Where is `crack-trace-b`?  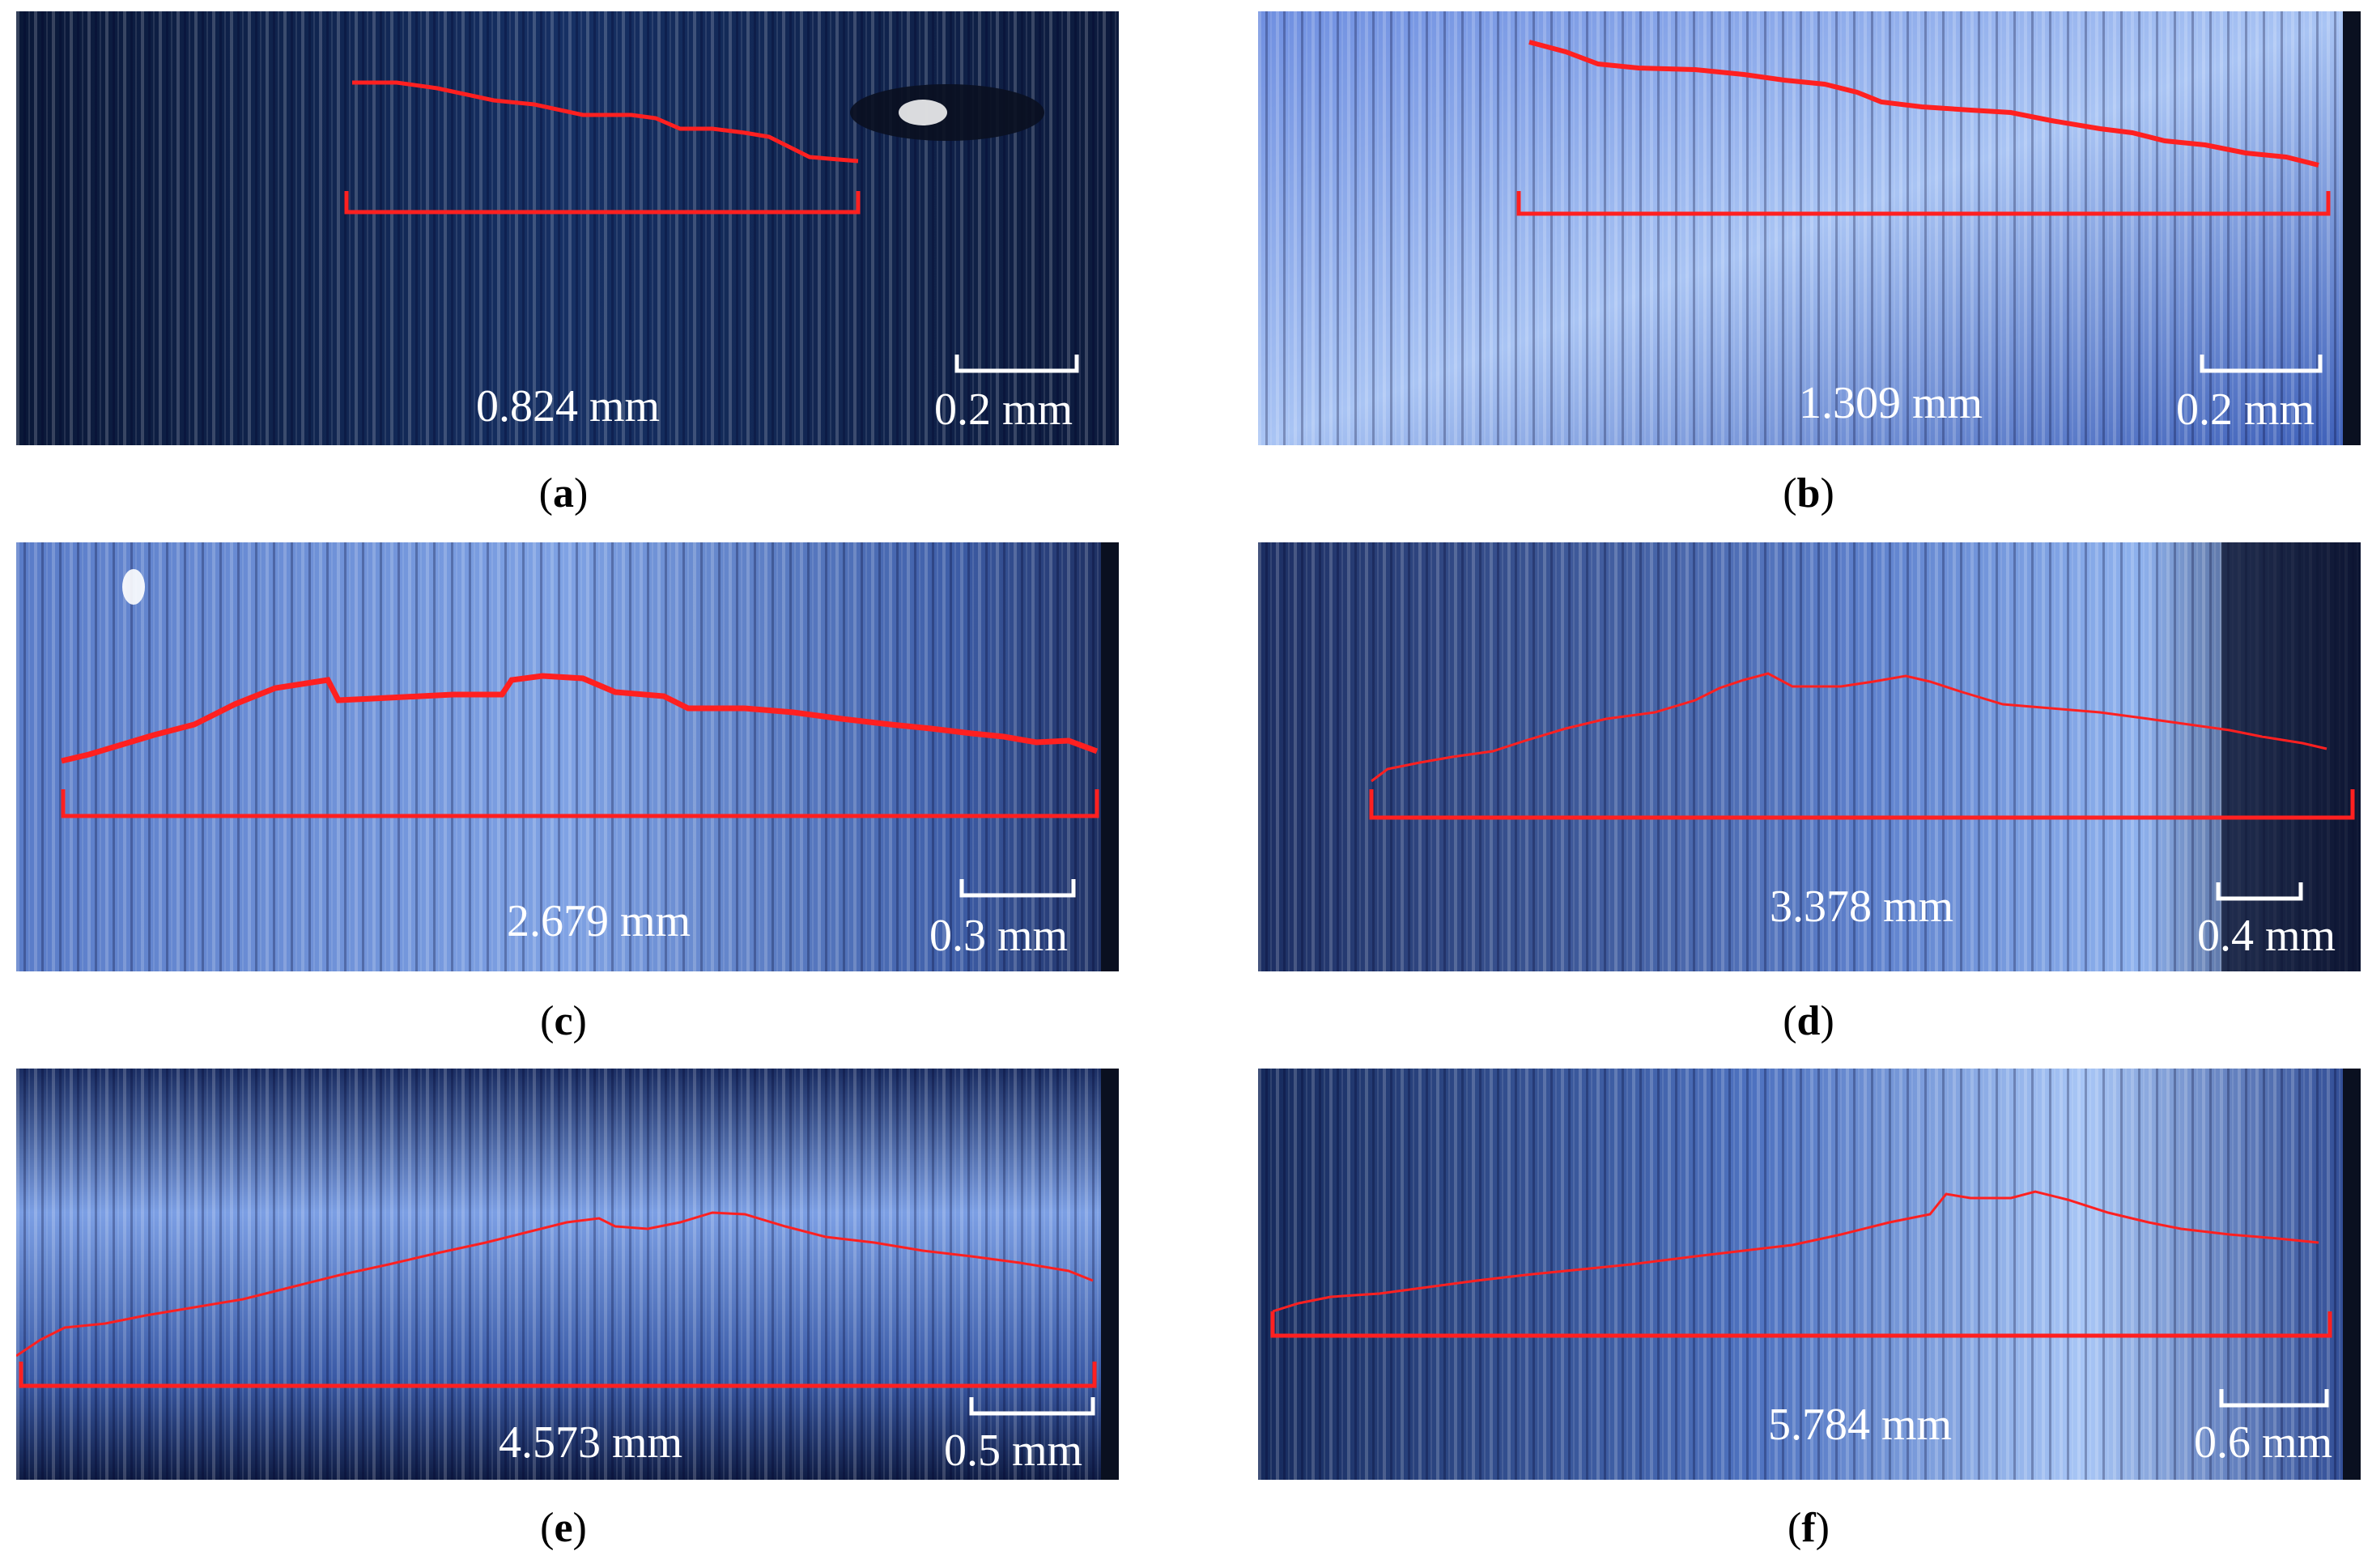 crack-trace-b is located at coordinates (1923, 104).